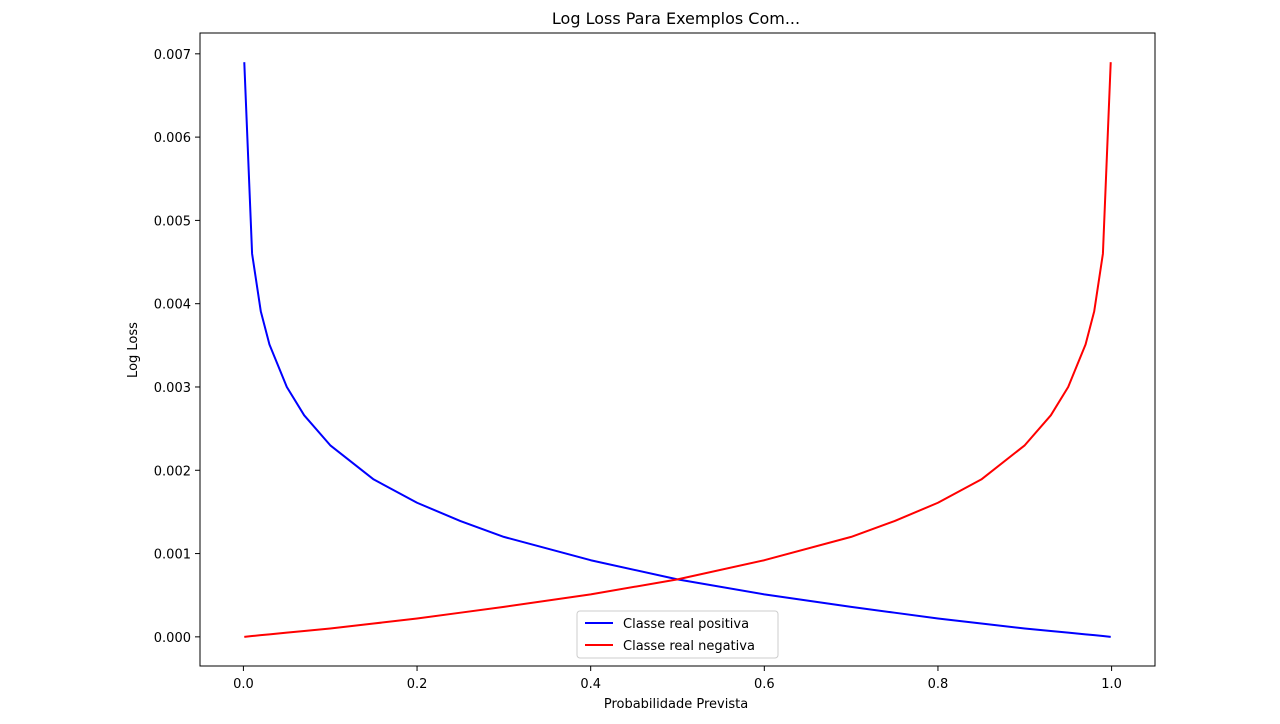 This screenshot has width=1280, height=724. Describe the element at coordinates (417, 684) in the screenshot. I see `x-tick-label: 0.2` at that location.